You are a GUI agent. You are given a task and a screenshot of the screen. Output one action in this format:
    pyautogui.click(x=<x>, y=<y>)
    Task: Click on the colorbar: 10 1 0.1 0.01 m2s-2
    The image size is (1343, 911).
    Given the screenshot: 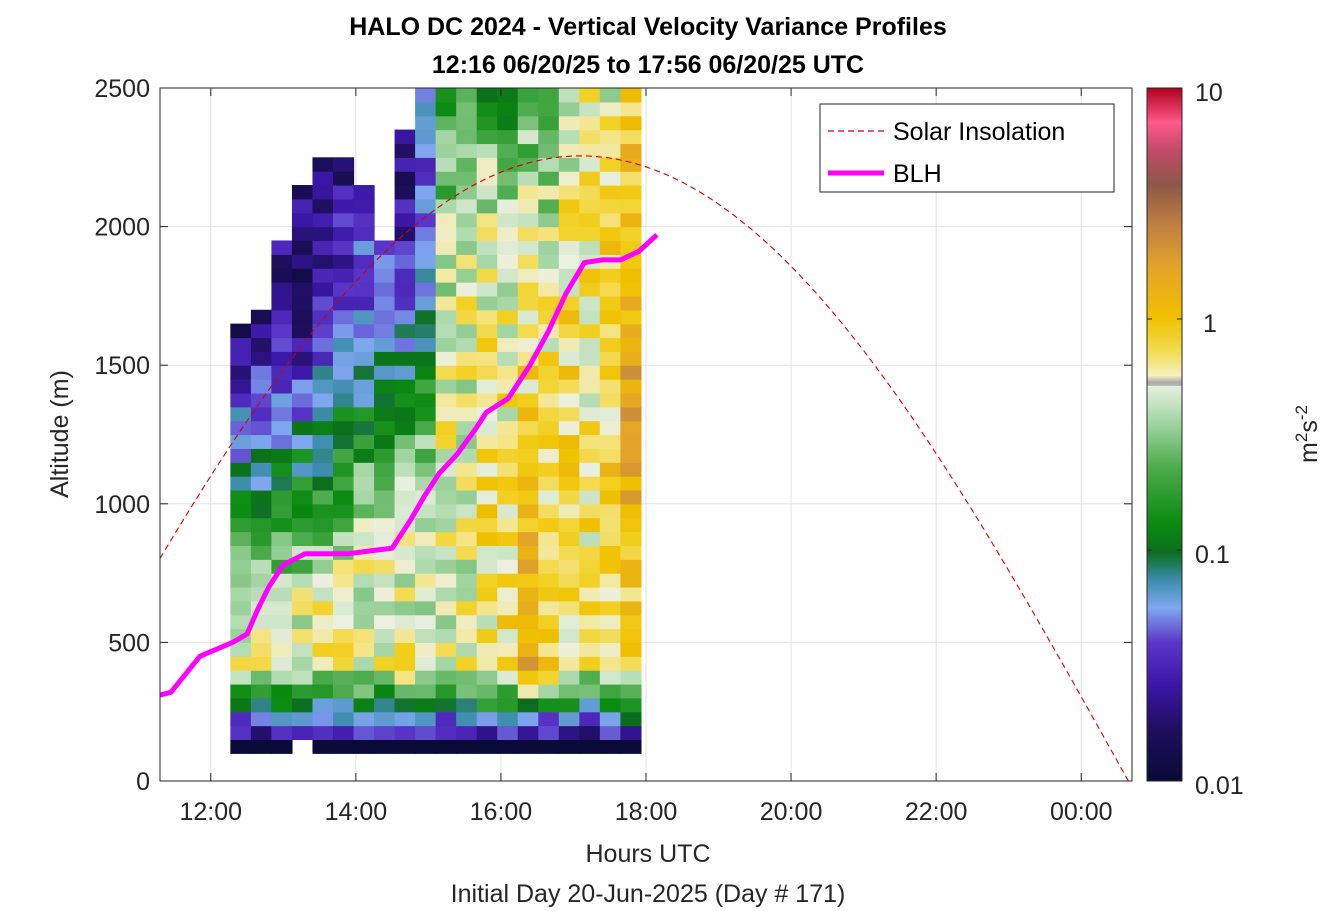 What is the action you would take?
    pyautogui.click(x=1234, y=439)
    